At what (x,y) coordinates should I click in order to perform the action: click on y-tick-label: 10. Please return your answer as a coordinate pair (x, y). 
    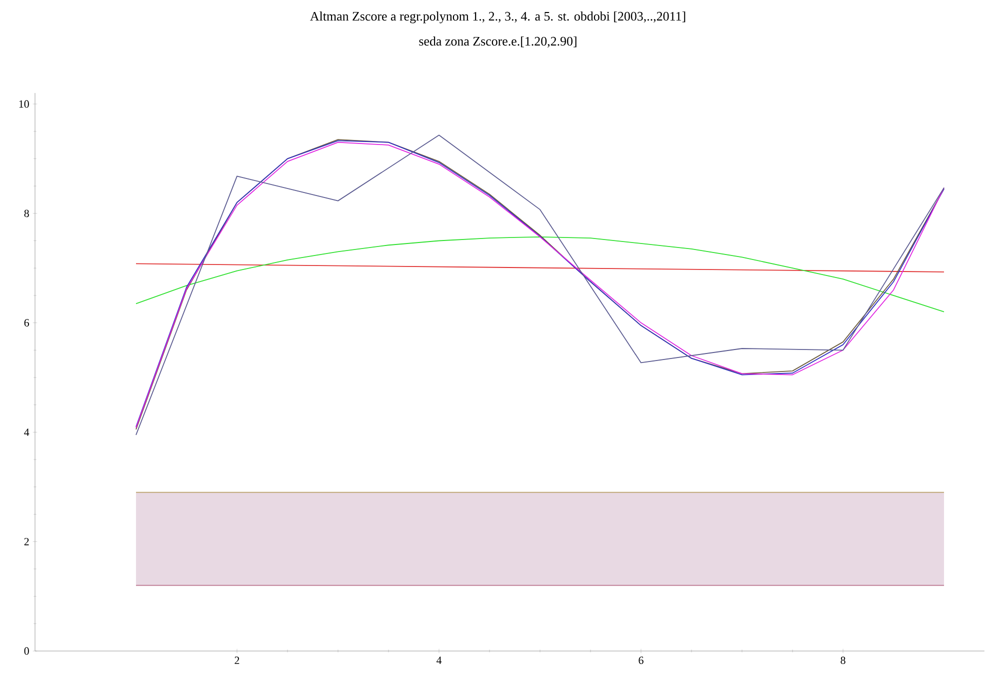
    Looking at the image, I should click on (24, 104).